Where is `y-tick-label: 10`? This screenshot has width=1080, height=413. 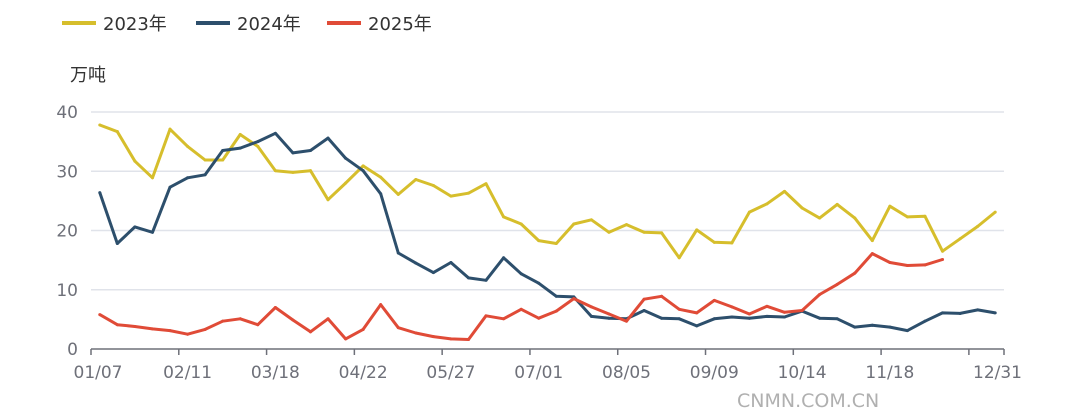 y-tick-label: 10 is located at coordinates (67, 291).